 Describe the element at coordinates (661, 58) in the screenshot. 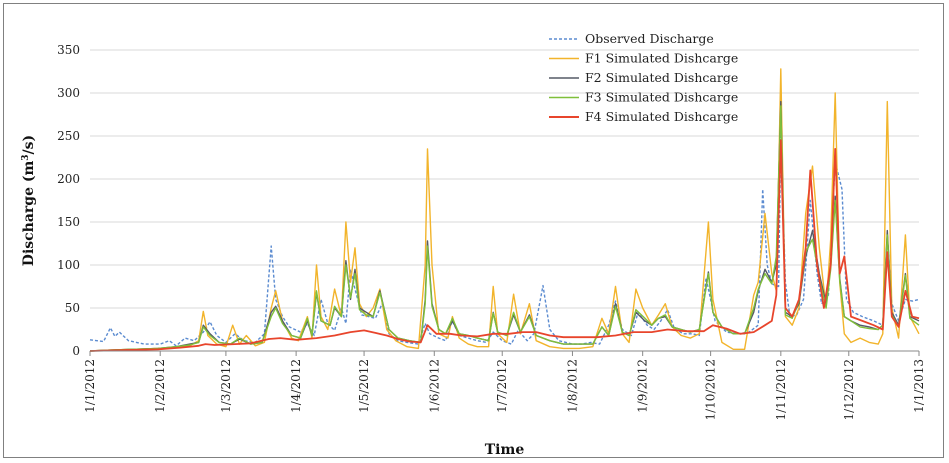

I see `legend-label: F1 Simulated Dishcarge` at that location.